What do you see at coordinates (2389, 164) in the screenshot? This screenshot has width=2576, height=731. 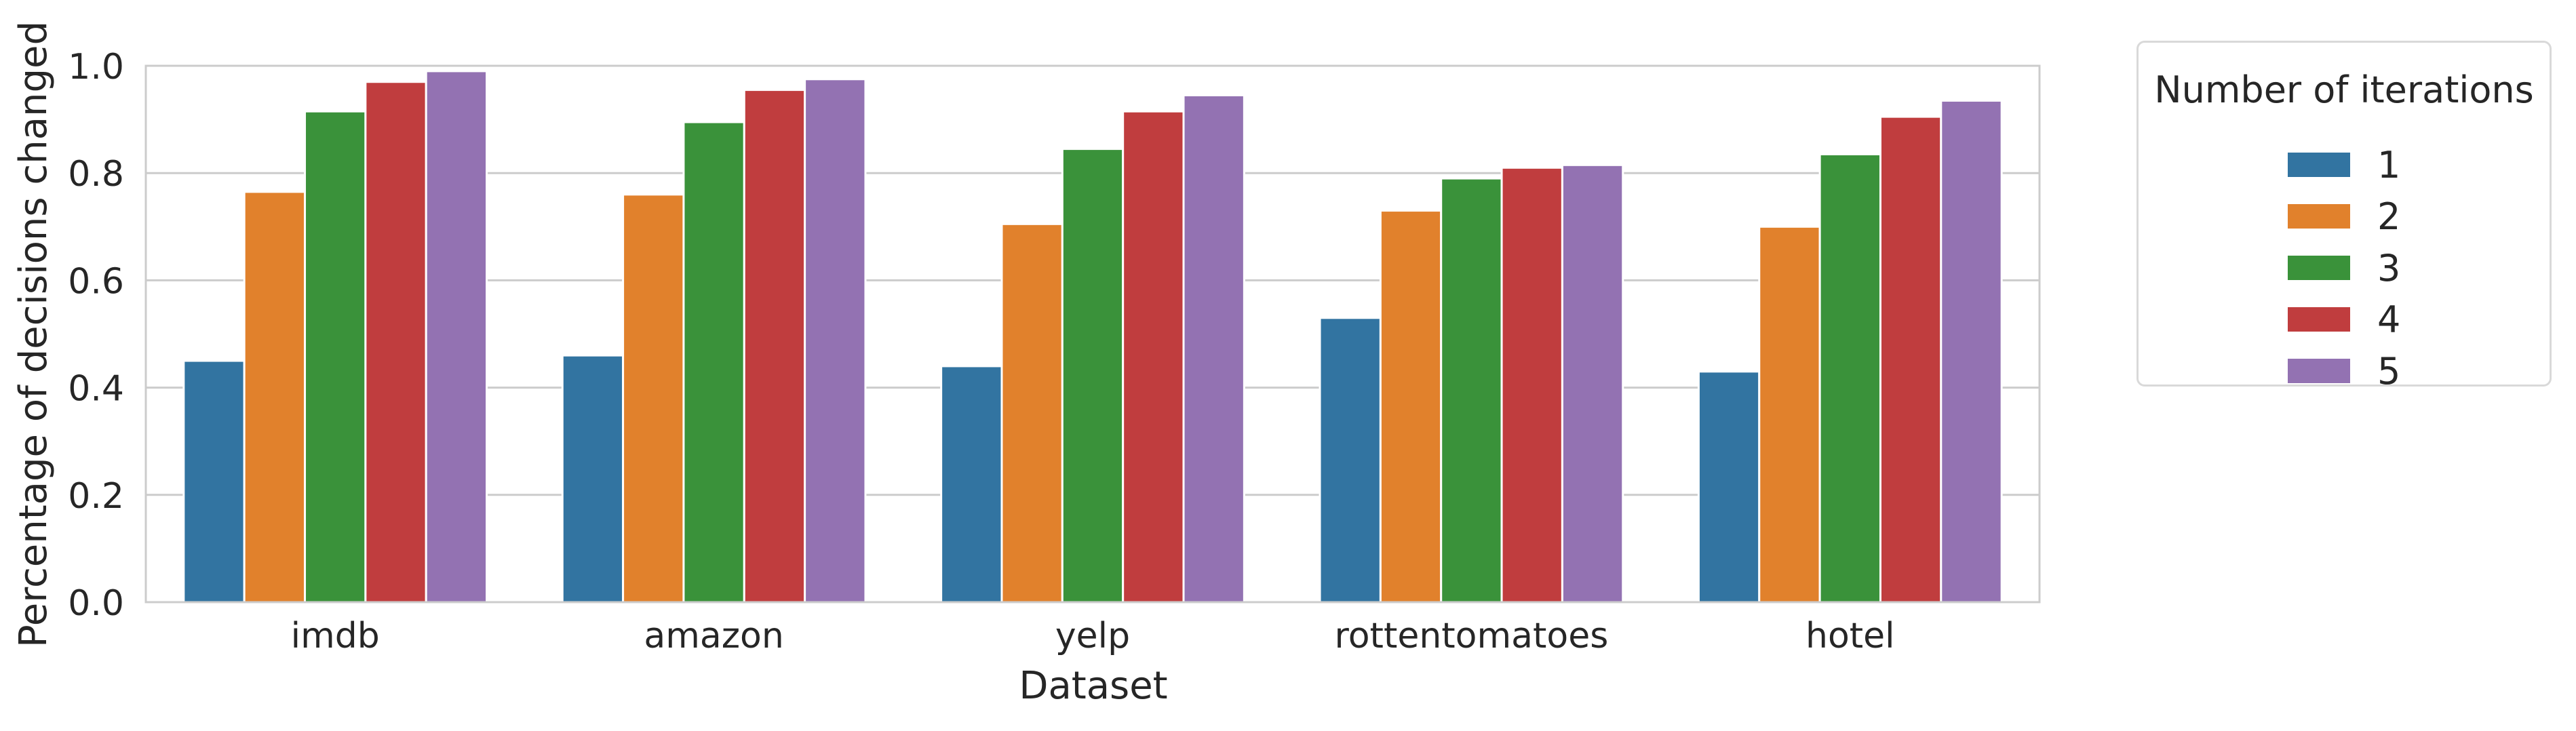 I see `legend-label: 1` at bounding box center [2389, 164].